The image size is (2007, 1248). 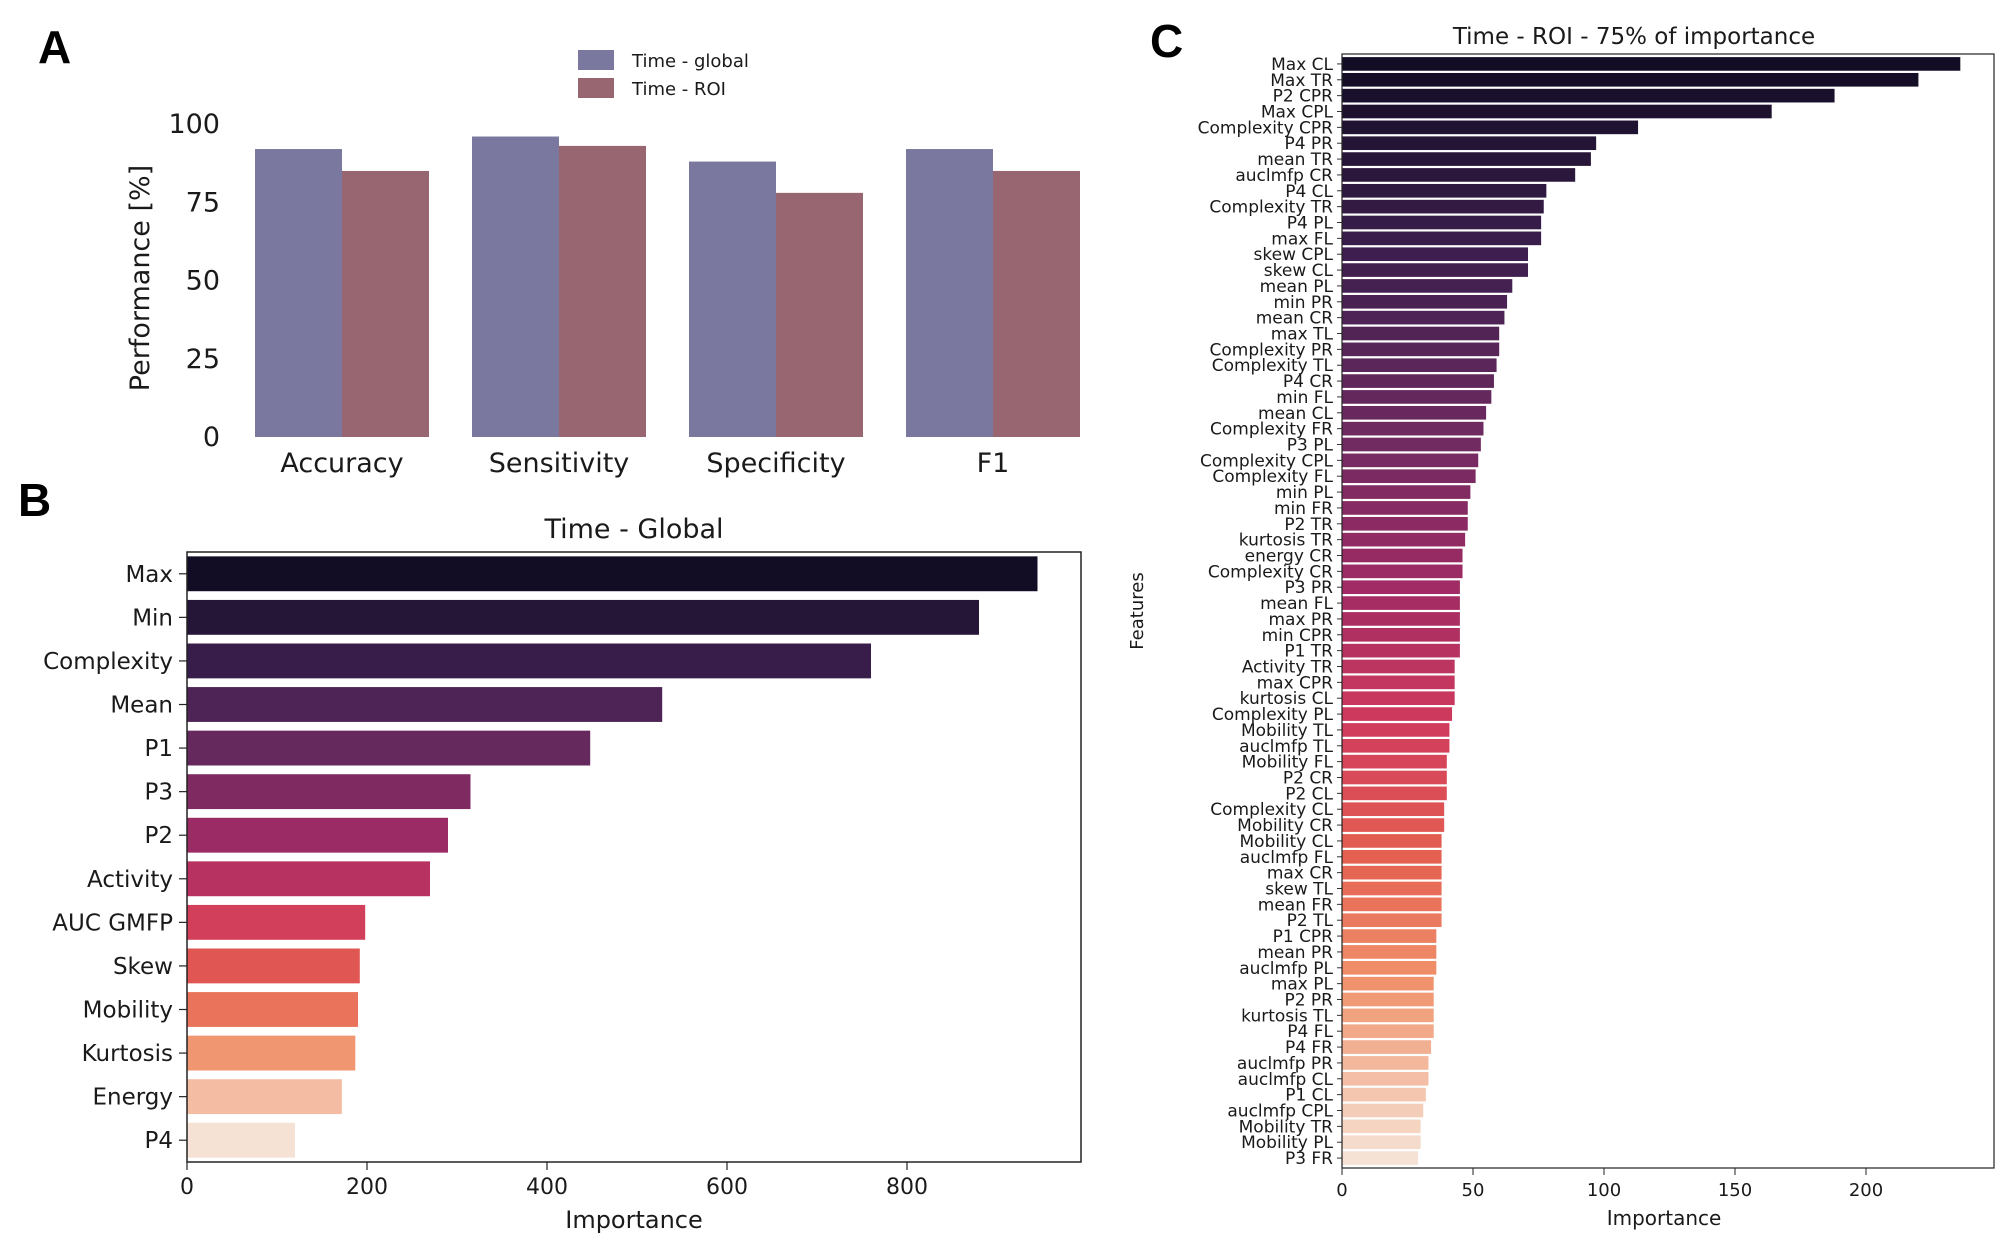 What do you see at coordinates (1295, 905) in the screenshot?
I see `chart-c-ytick-mean-fr: mean FR` at bounding box center [1295, 905].